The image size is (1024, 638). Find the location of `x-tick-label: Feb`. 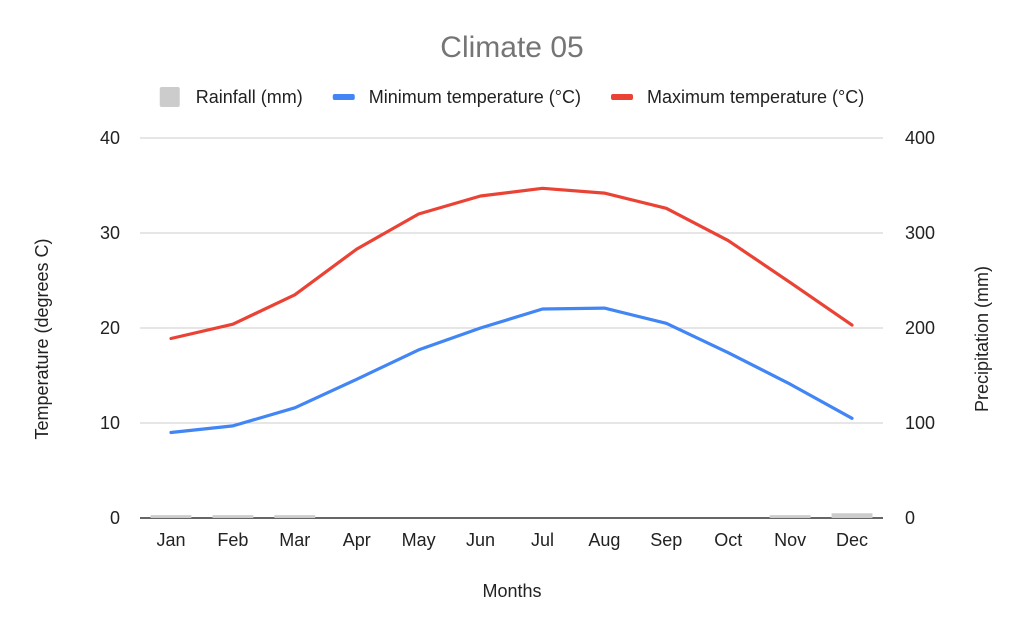

x-tick-label: Feb is located at coordinates (232, 540).